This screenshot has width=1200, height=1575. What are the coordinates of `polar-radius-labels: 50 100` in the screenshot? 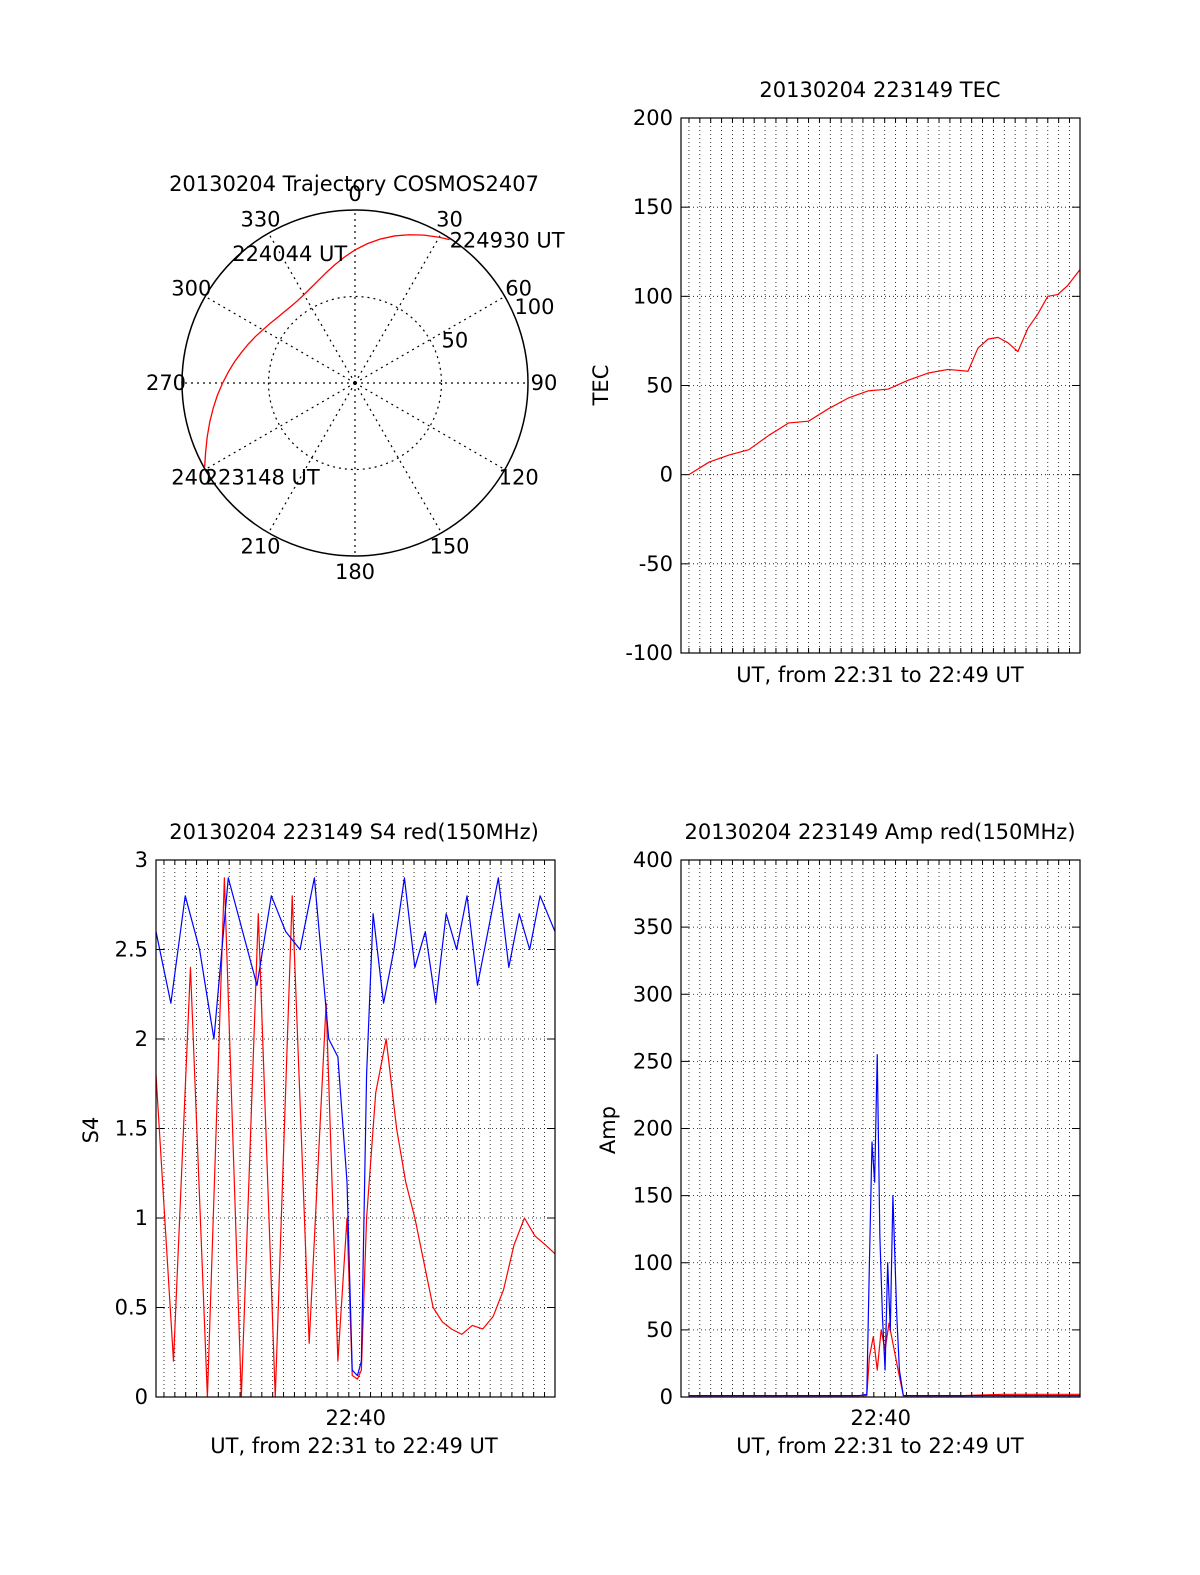 It's located at (498, 324).